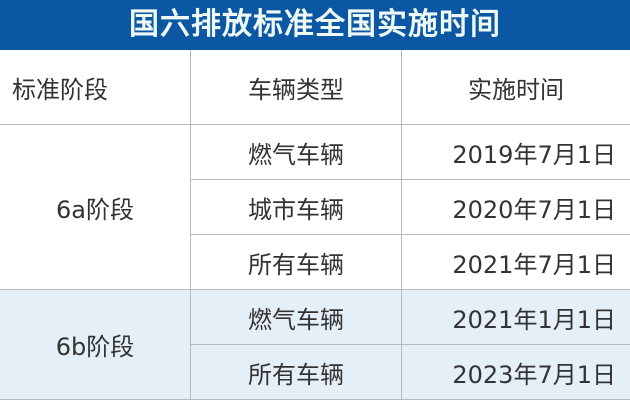 Image resolution: width=630 pixels, height=405 pixels. I want to click on header-vehicle-type: 车辆类型, so click(296, 87).